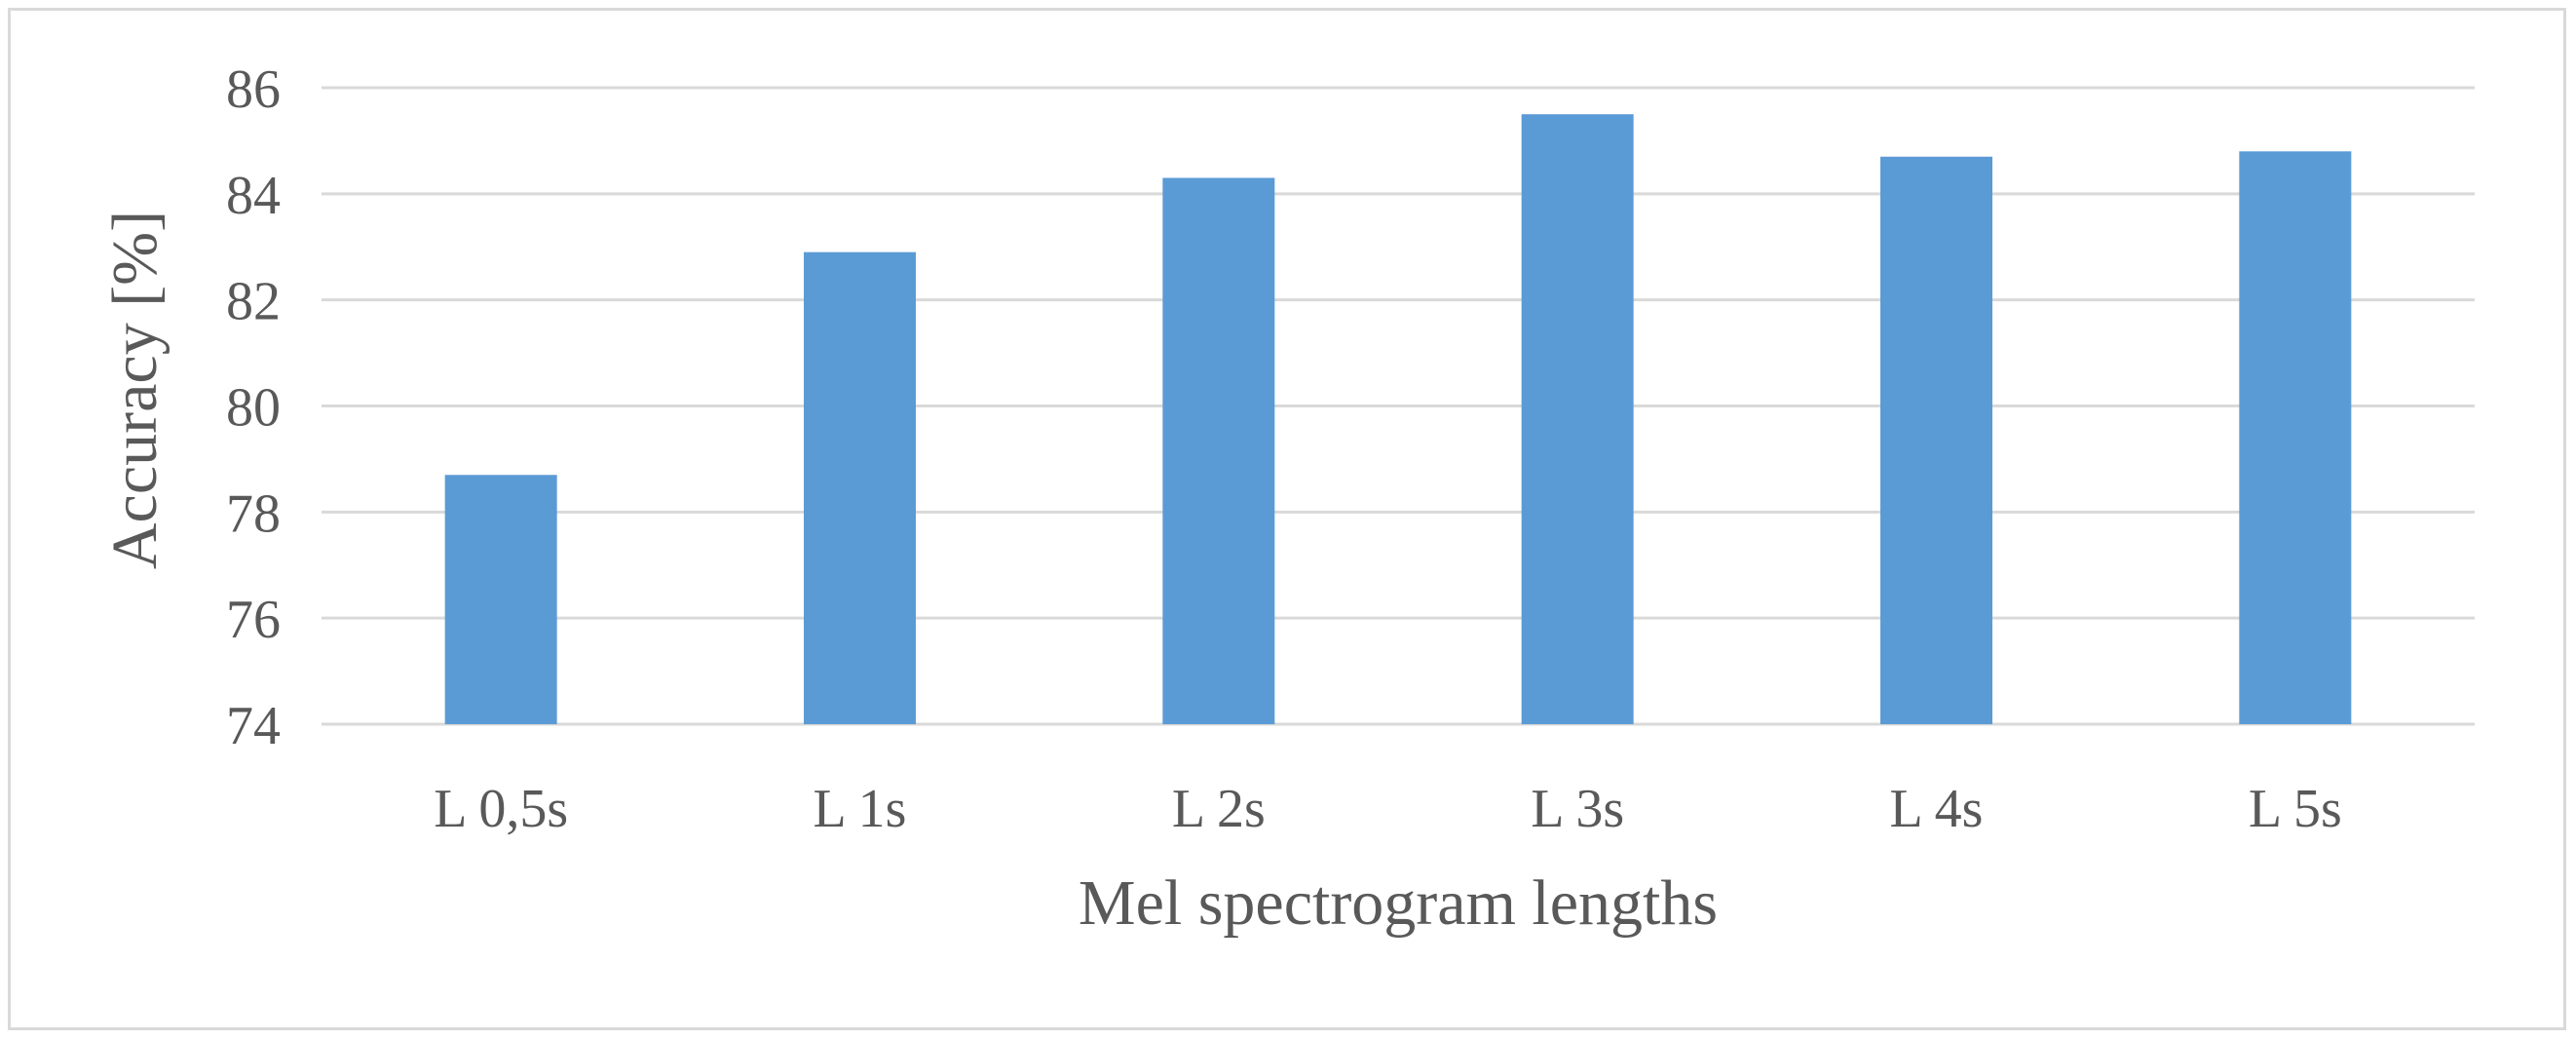 The image size is (2576, 1040). What do you see at coordinates (253, 726) in the screenshot?
I see `y-tick-label: 74` at bounding box center [253, 726].